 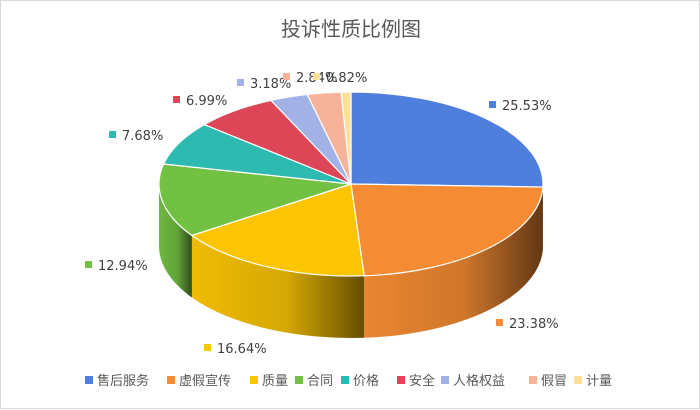 I want to click on data-label-2: 23.38%, so click(x=527, y=324).